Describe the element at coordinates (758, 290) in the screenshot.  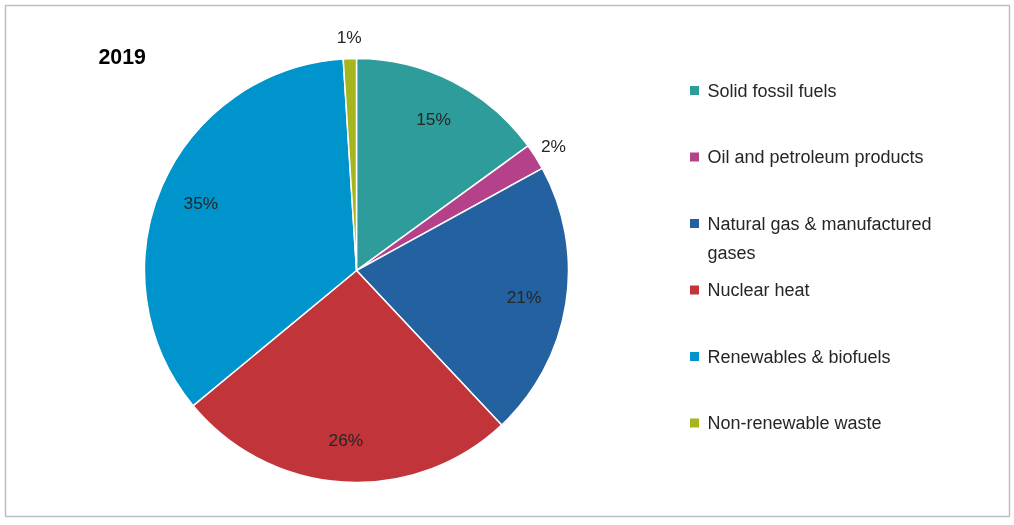
I see `legend-label: Nuclear heat` at that location.